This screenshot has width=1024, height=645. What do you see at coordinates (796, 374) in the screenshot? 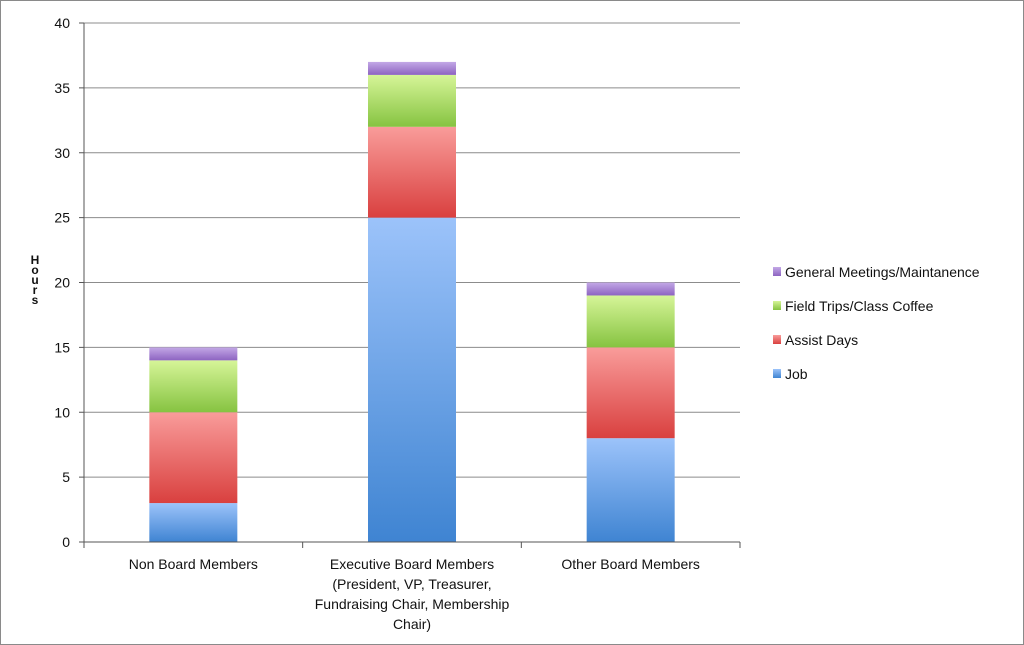
I see `legend-label: Job` at bounding box center [796, 374].